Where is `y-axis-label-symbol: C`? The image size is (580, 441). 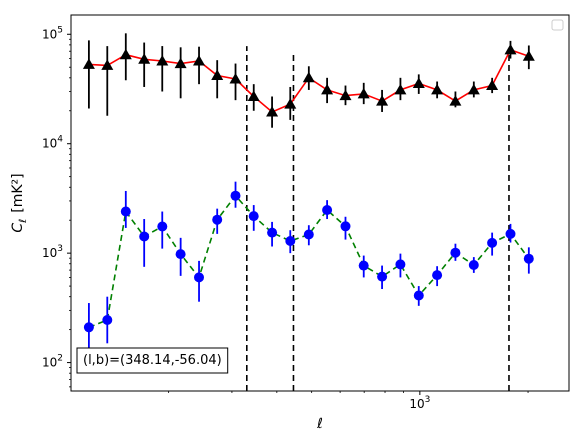 y-axis-label-symbol: C is located at coordinates (18, 228).